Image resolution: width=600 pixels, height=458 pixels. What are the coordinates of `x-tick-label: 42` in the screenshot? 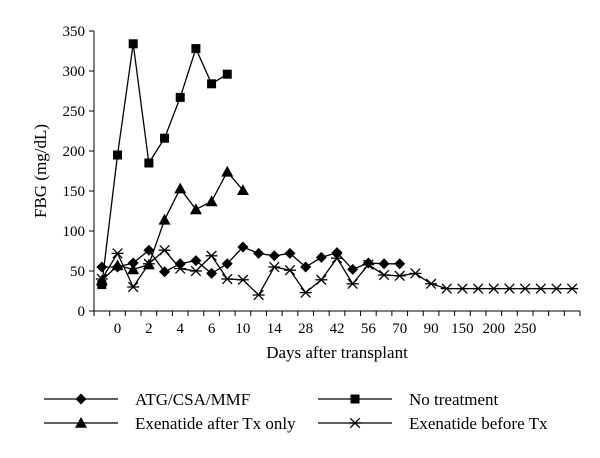 It's located at (337, 329).